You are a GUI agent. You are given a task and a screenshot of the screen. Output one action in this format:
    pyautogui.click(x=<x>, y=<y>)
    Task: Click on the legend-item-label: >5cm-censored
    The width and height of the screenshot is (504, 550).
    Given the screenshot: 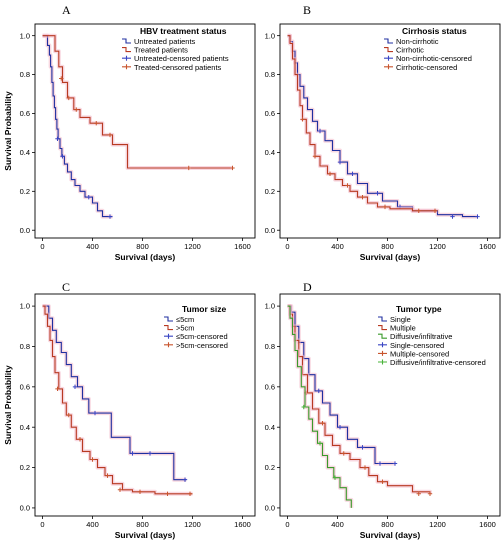 What is the action you would take?
    pyautogui.click(x=202, y=345)
    